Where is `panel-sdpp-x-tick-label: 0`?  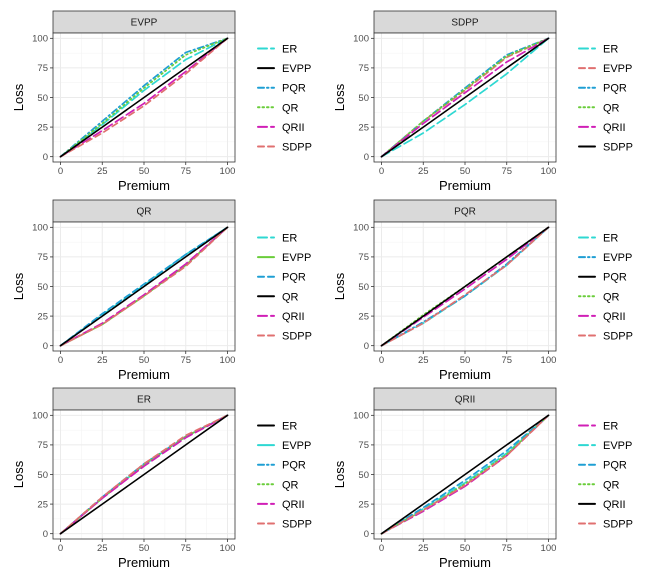 panel-sdpp-x-tick-label: 0 is located at coordinates (381, 171).